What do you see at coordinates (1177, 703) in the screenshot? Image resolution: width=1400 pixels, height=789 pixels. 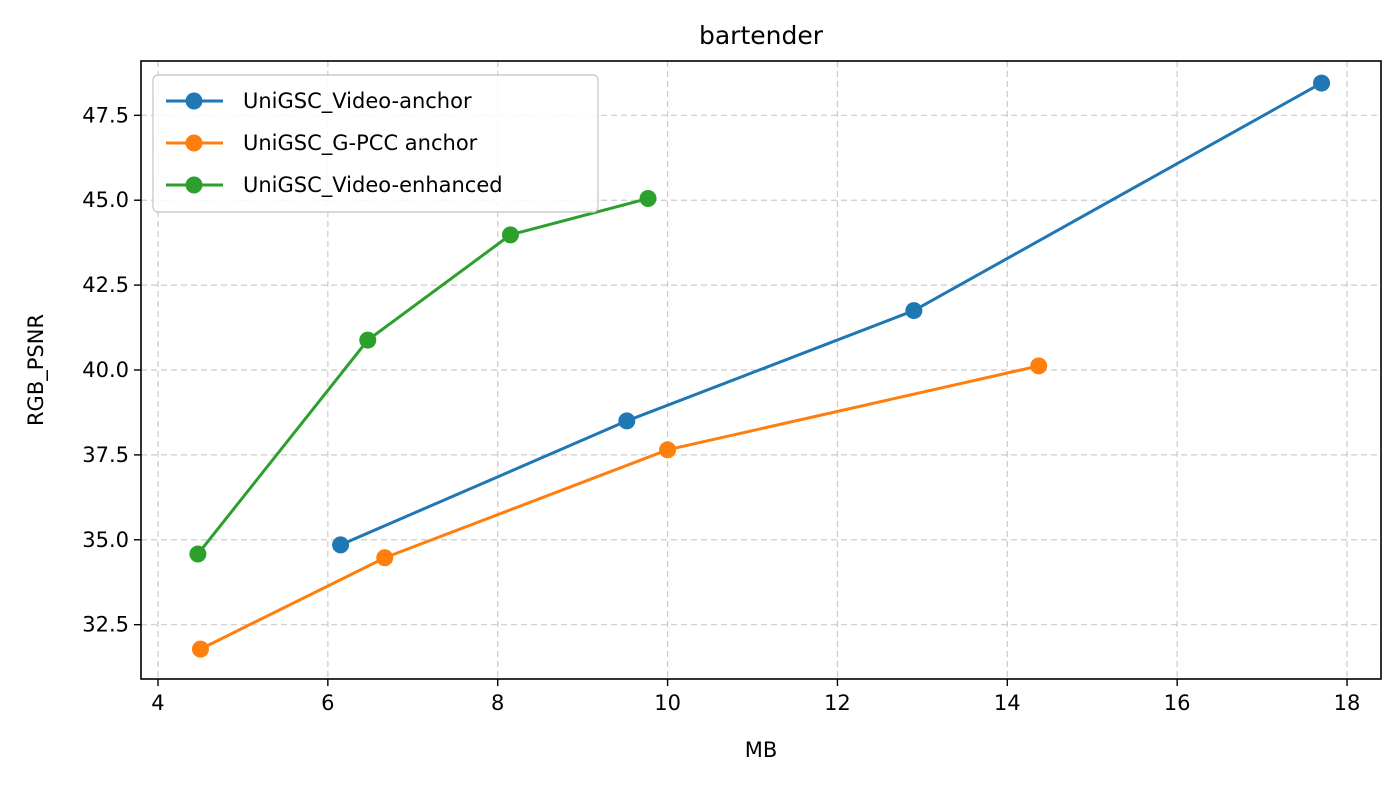 I see `x-tick-label: 16` at bounding box center [1177, 703].